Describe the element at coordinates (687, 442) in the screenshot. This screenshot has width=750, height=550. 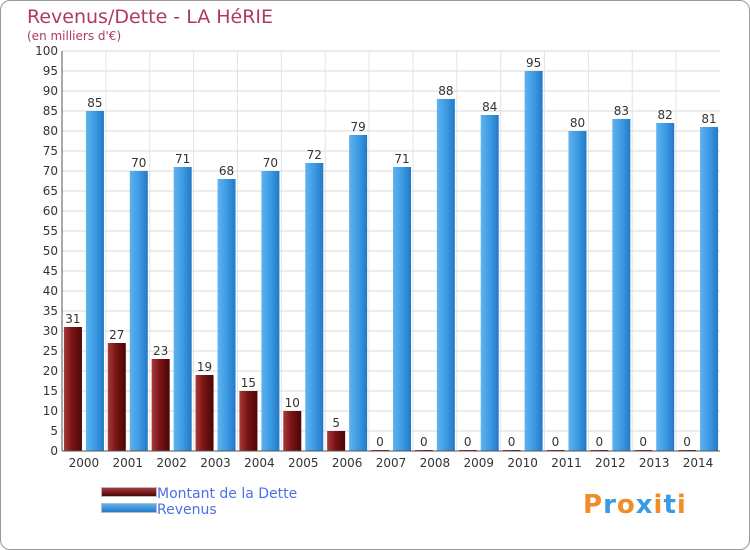
I see `data-label-debt-2014: 0` at that location.